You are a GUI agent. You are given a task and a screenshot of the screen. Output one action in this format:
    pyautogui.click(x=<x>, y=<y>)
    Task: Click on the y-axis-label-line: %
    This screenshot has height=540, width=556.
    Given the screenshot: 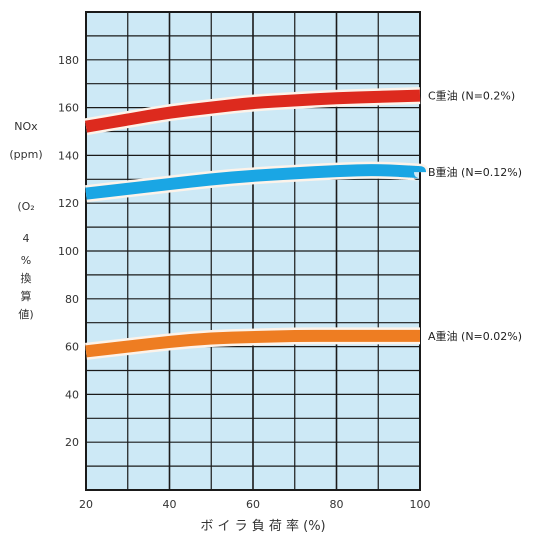 What is the action you would take?
    pyautogui.click(x=26, y=260)
    